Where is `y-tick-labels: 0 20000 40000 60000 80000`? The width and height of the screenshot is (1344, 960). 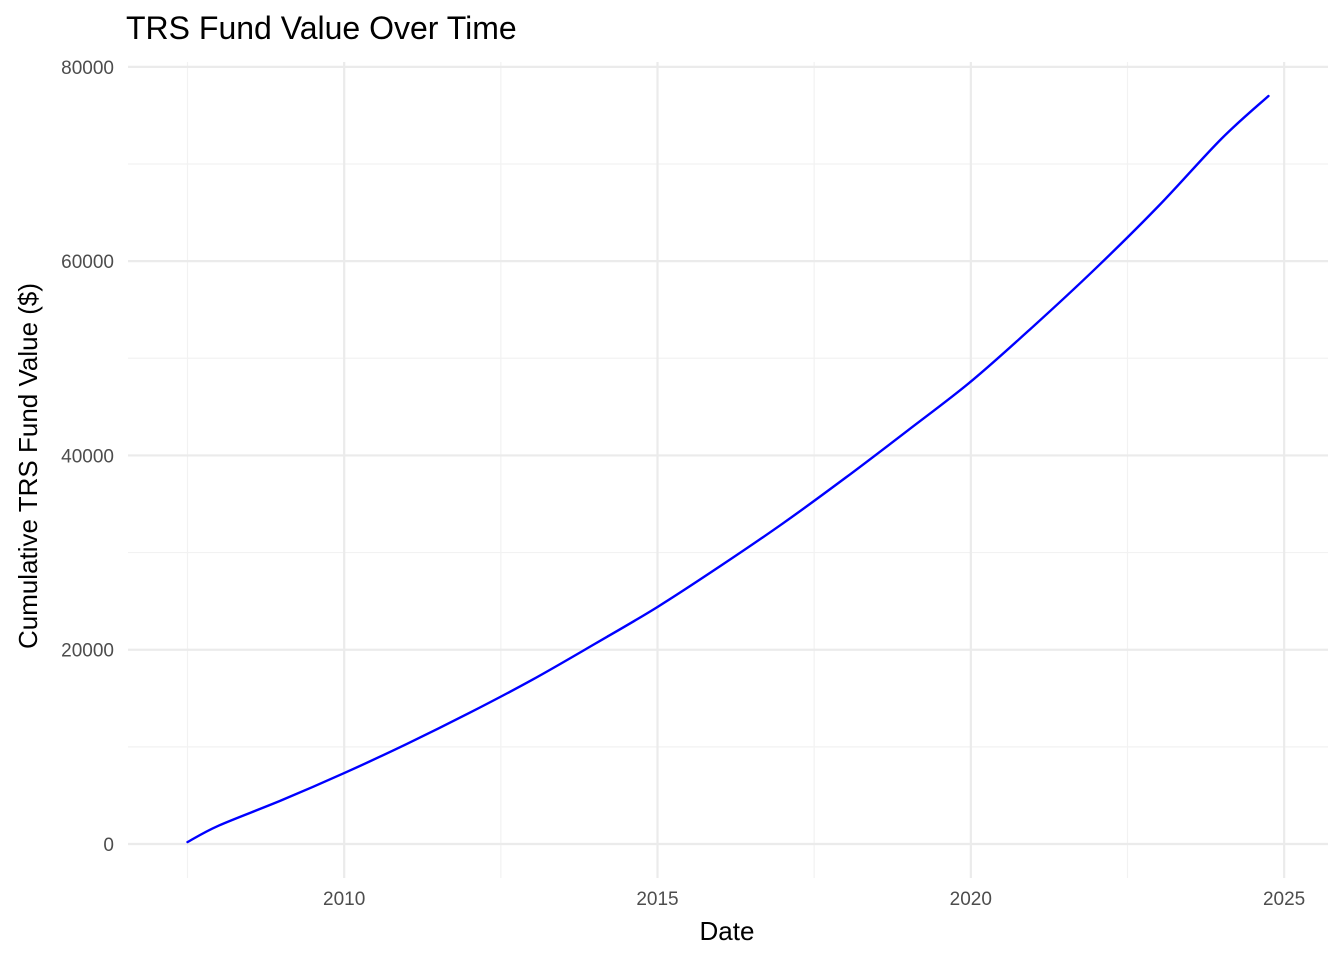
y-tick-labels: 0 20000 40000 60000 80000 is located at coordinates (87, 457).